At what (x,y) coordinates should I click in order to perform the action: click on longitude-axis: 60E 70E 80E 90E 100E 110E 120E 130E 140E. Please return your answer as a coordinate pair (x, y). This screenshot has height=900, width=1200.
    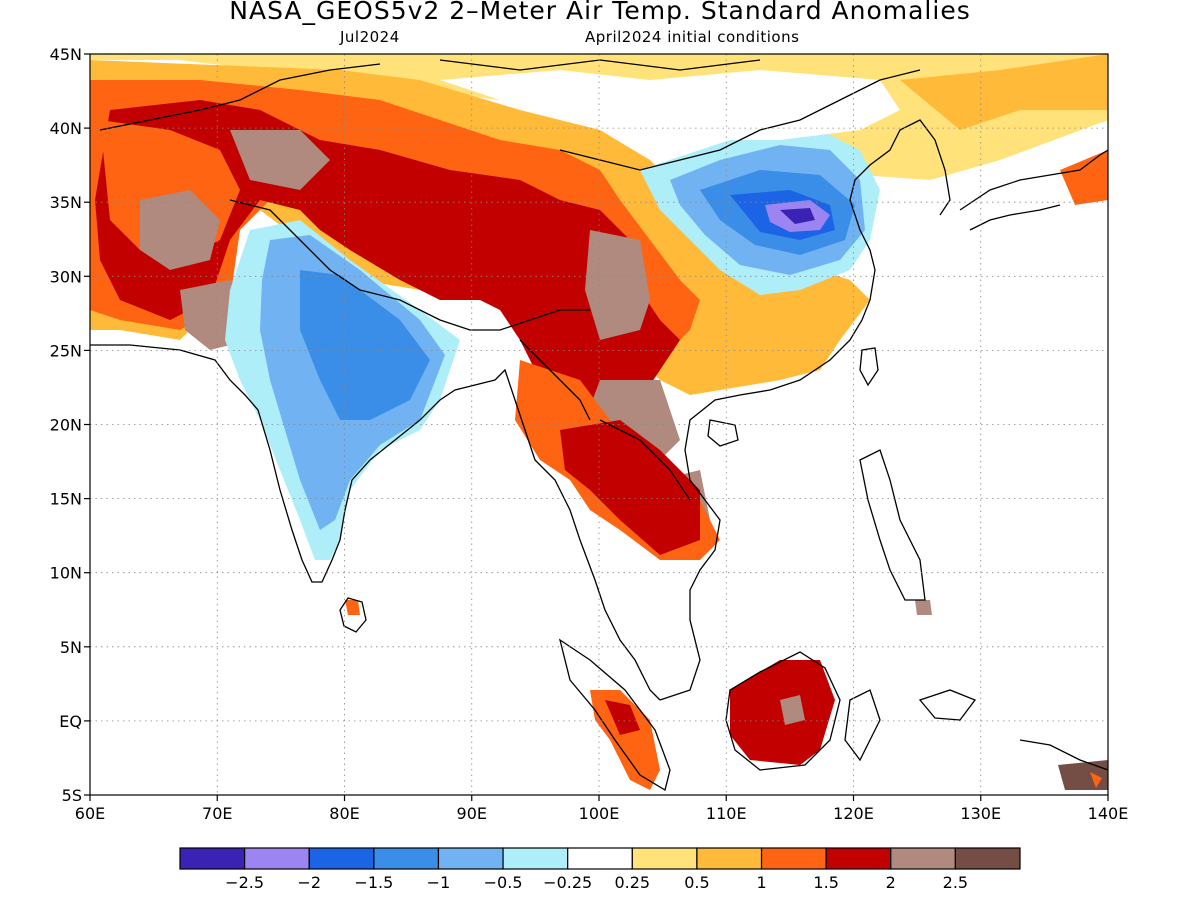
    Looking at the image, I should click on (602, 809).